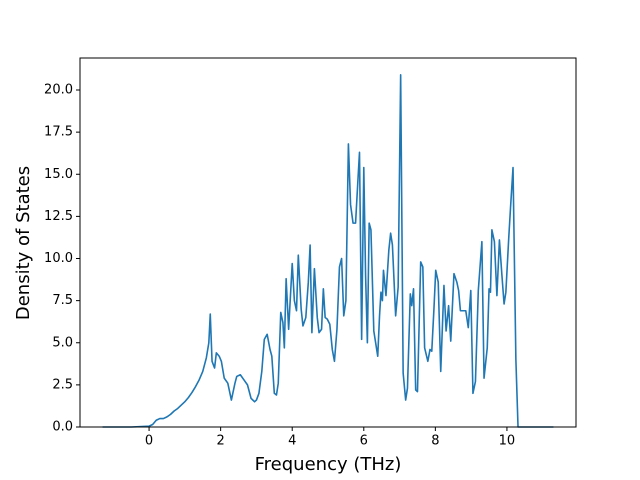 This screenshot has width=640, height=480. I want to click on y-tick-label: 2.5, so click(62, 384).